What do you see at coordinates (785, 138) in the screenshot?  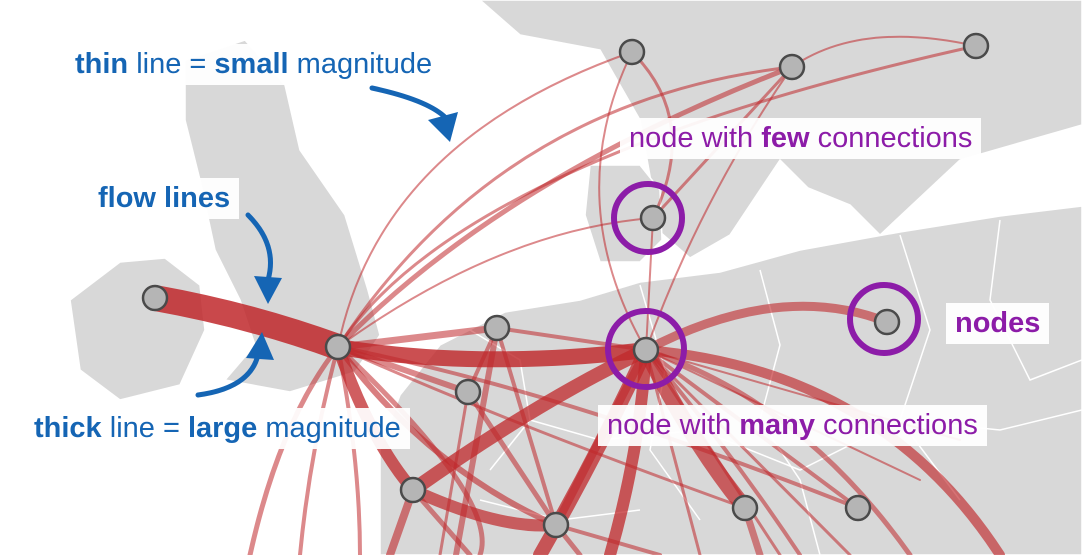 I see `few-word: few` at bounding box center [785, 138].